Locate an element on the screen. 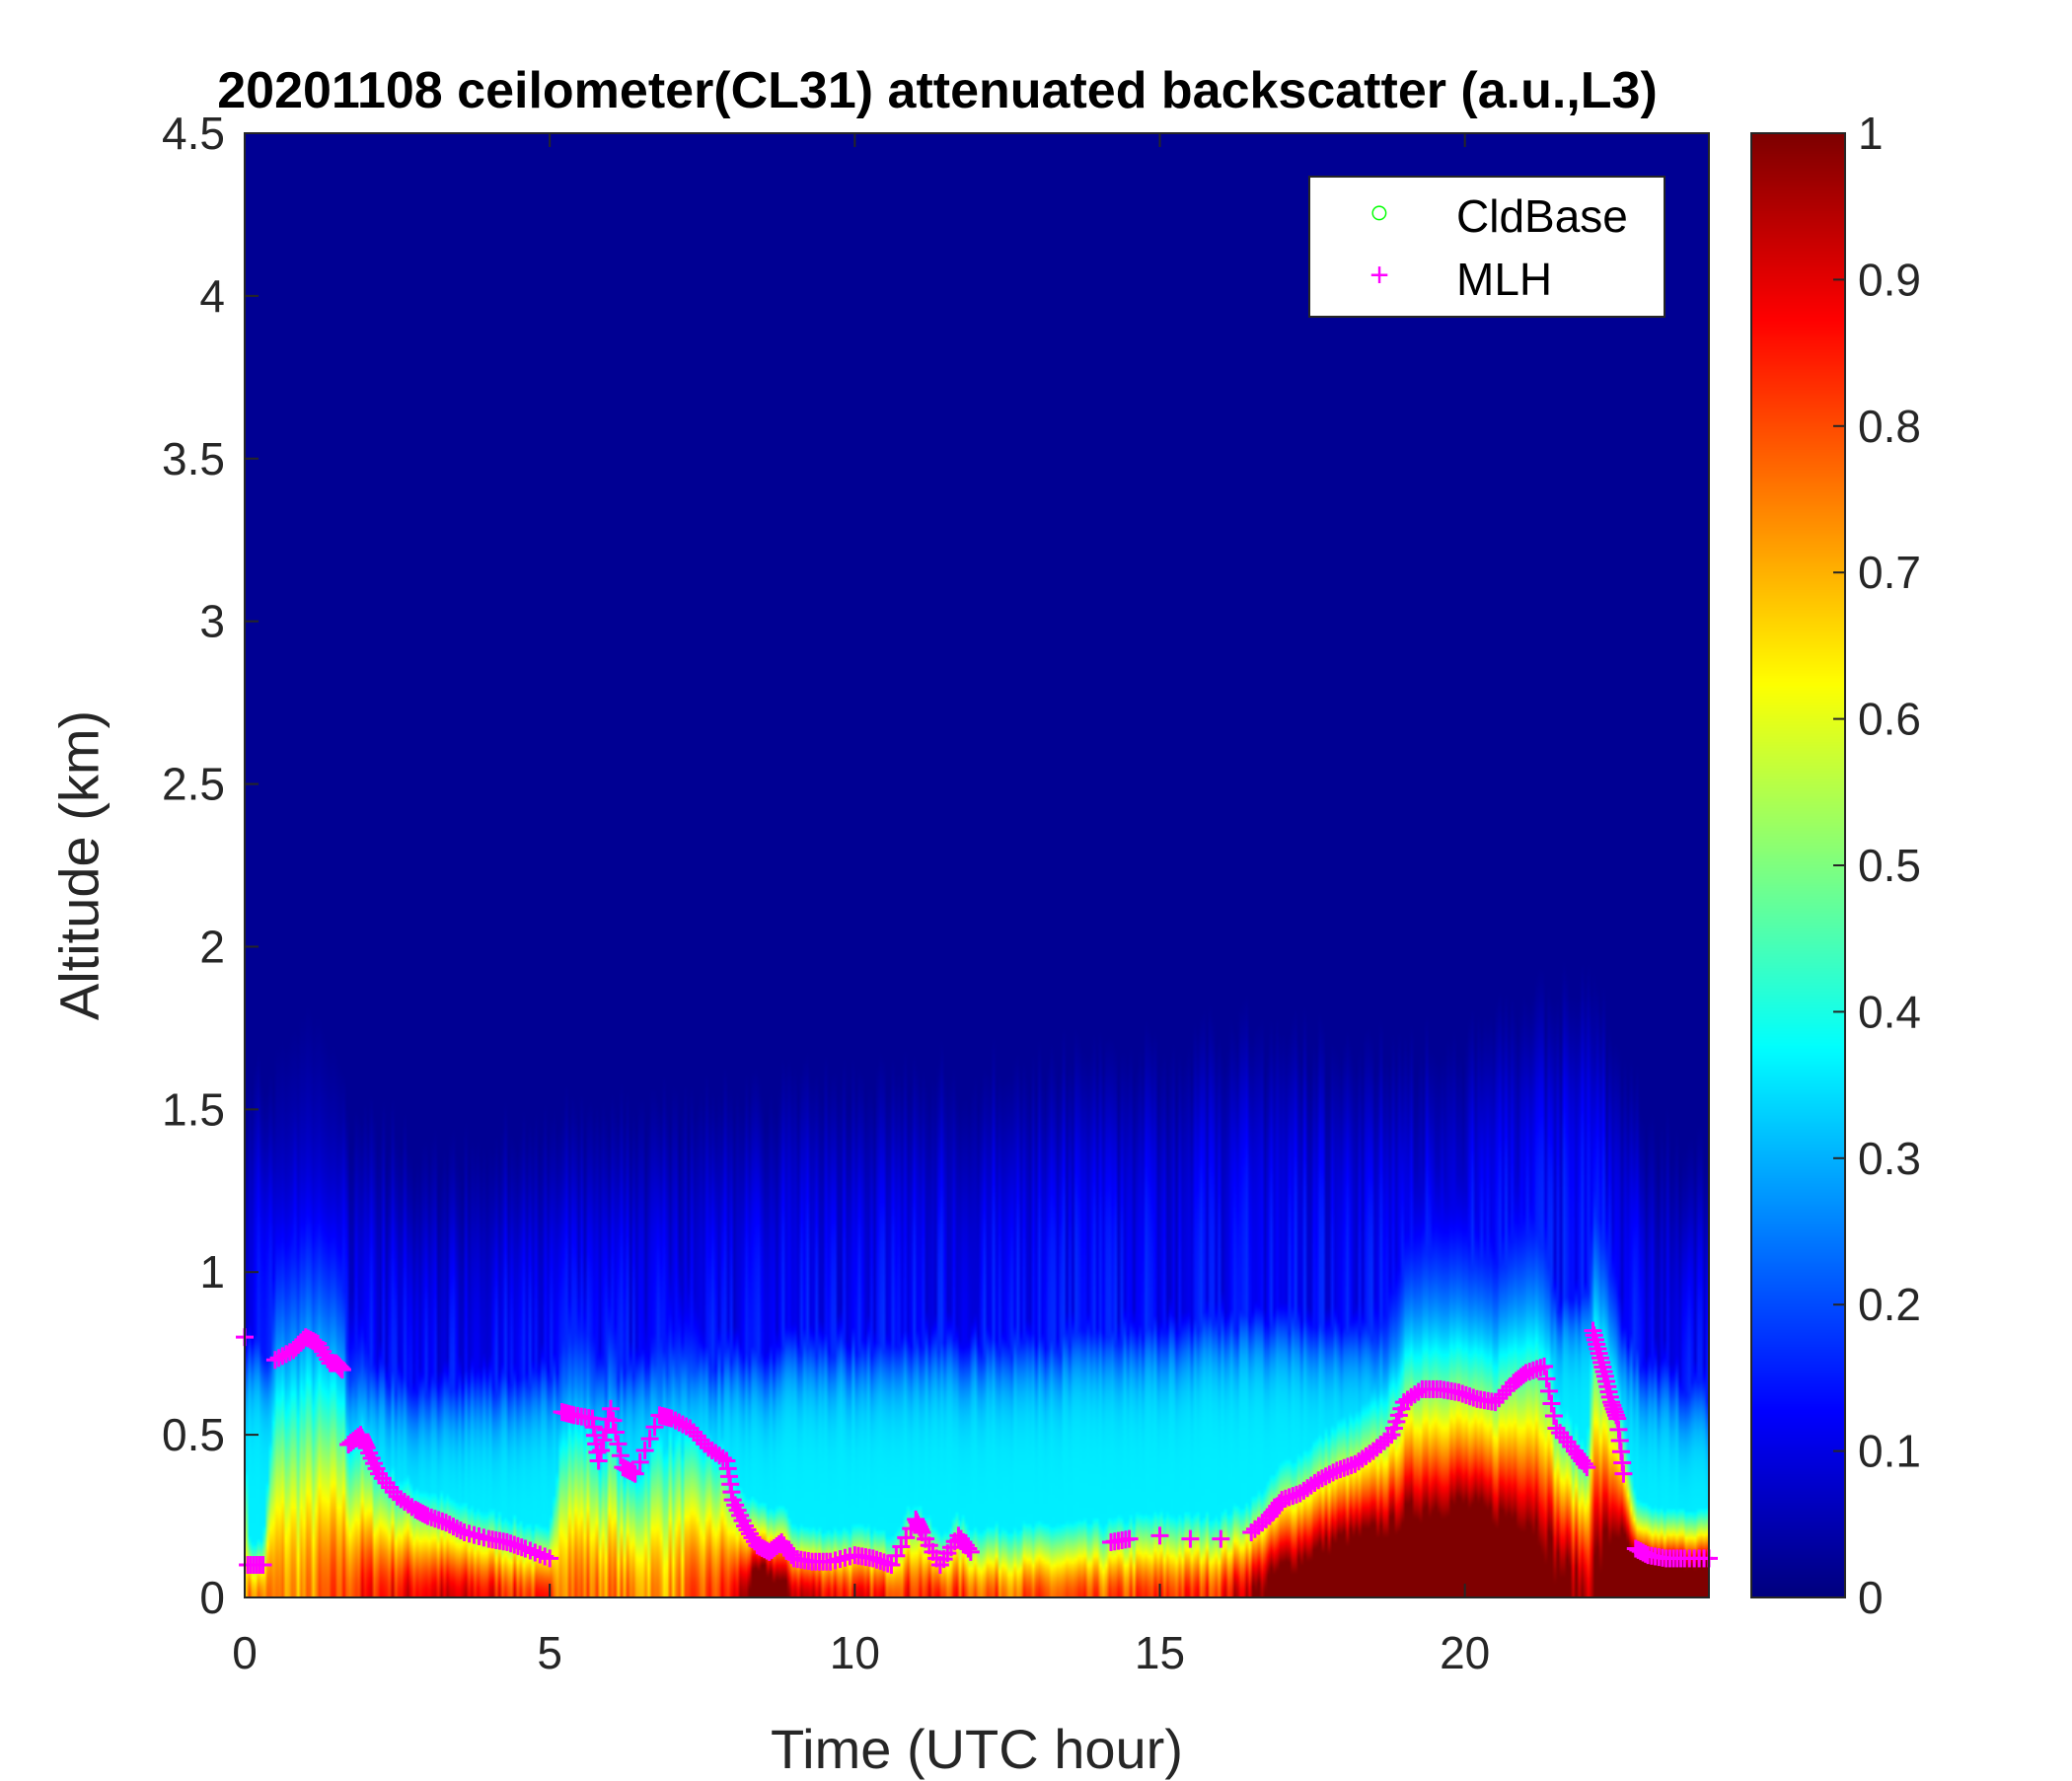  colorbar: 0 0.1 0.2 0.3 0.4 0.5 0.6 0.7 0.8 0.9 1 is located at coordinates (1836, 865).